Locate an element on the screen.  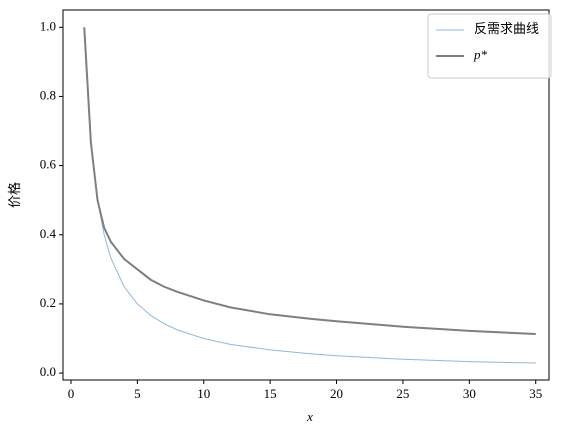
x-tick-label: 20 is located at coordinates (336, 393).